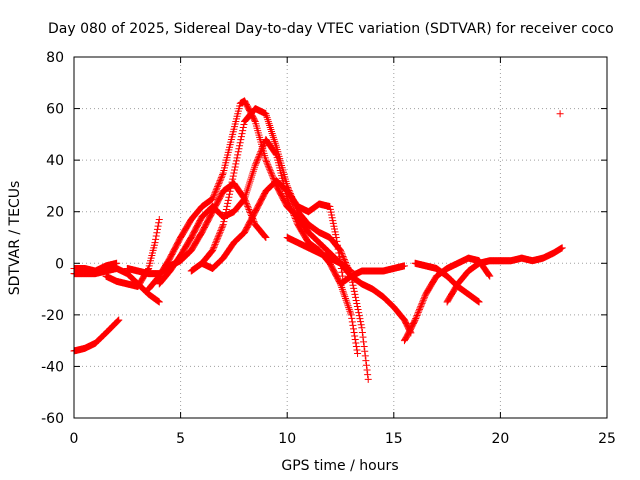 The height and width of the screenshot is (480, 640). I want to click on x-tick-label: 15, so click(394, 439).